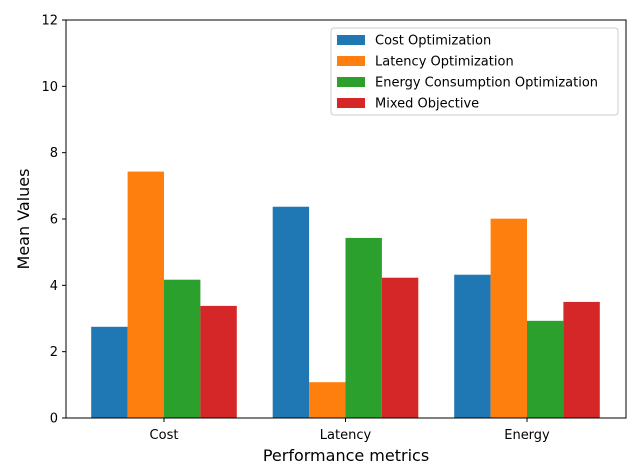 The height and width of the screenshot is (471, 640). Describe the element at coordinates (508, 318) in the screenshot. I see `bar-latency-optimization-energy` at that location.